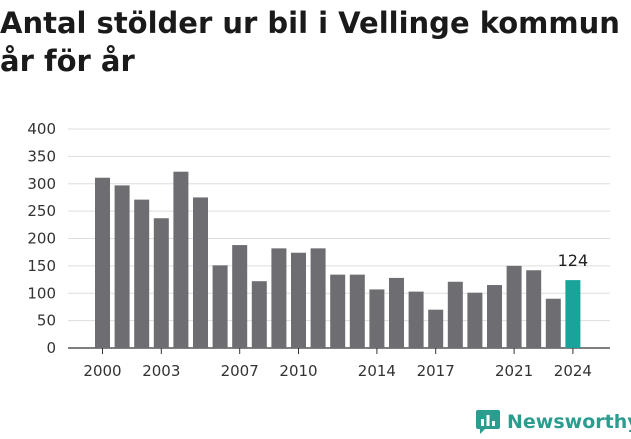 Image resolution: width=631 pixels, height=439 pixels. Describe the element at coordinates (161, 371) in the screenshot. I see `x-tick-label: 2003` at that location.